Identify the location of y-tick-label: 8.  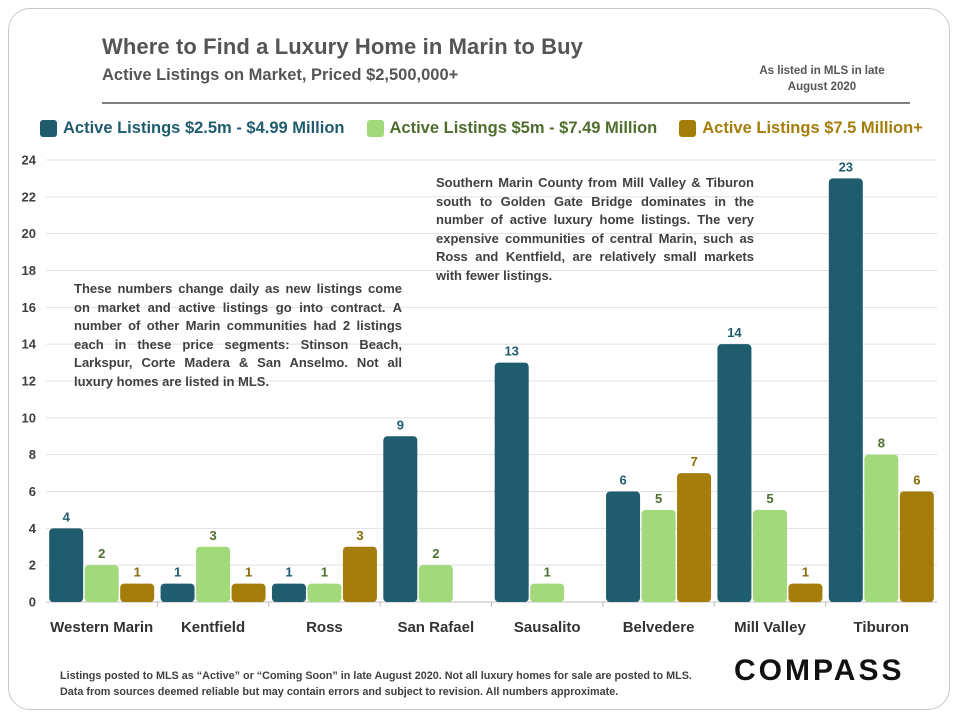
(32, 454).